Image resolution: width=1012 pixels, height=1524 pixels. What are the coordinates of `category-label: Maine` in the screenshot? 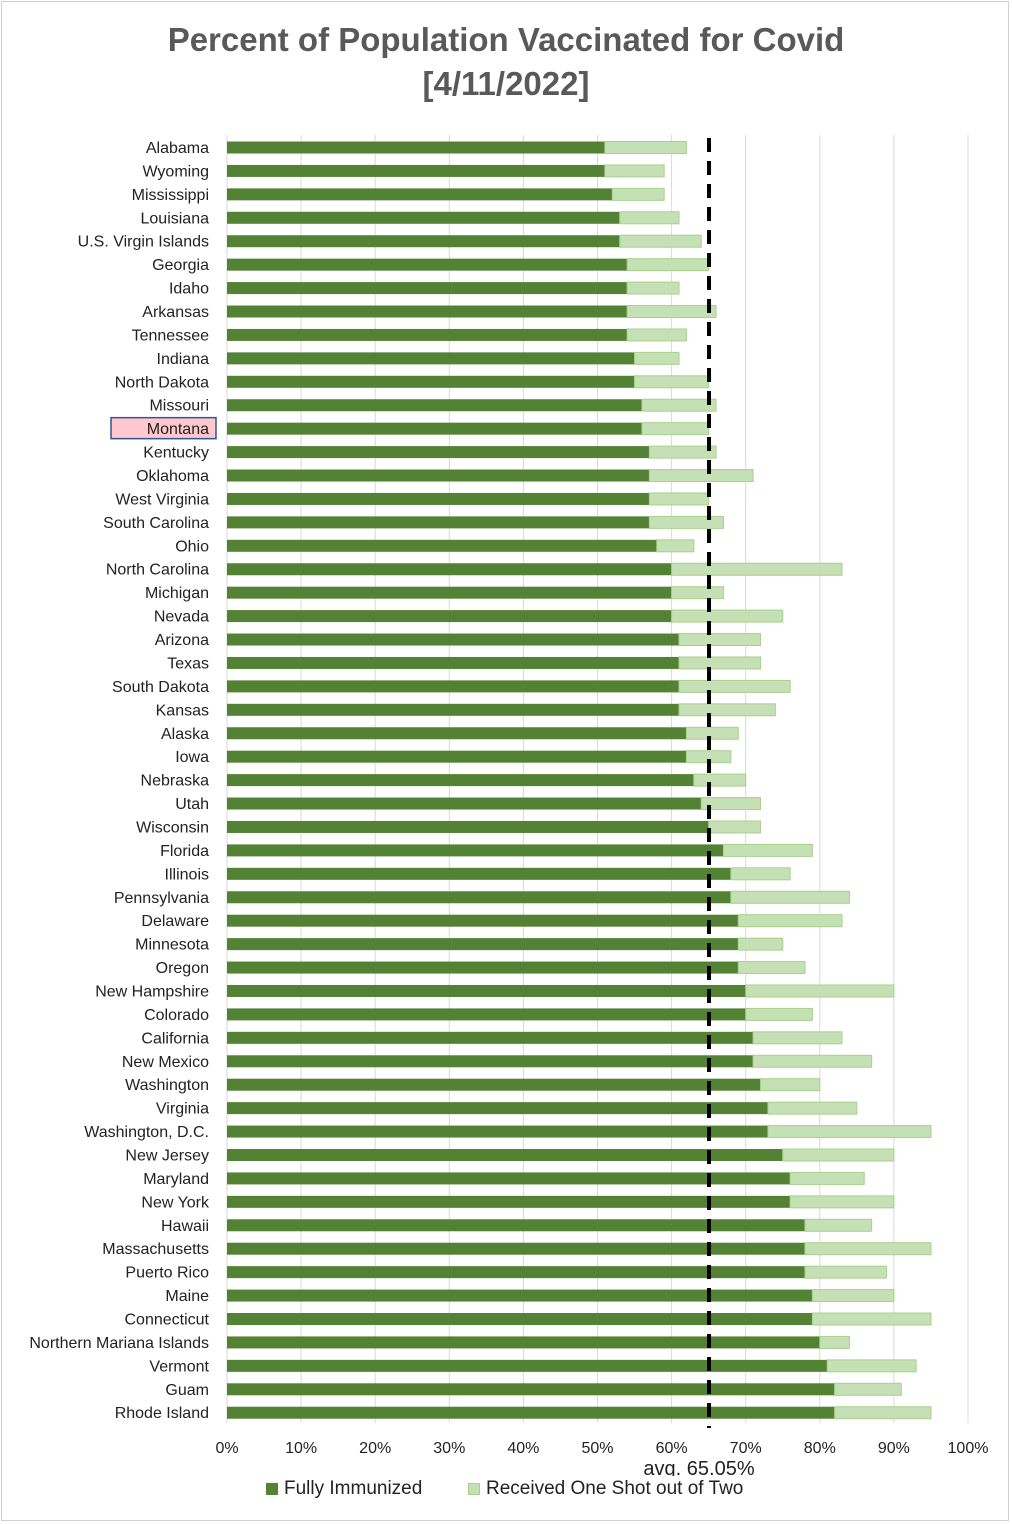 It's located at (187, 1296).